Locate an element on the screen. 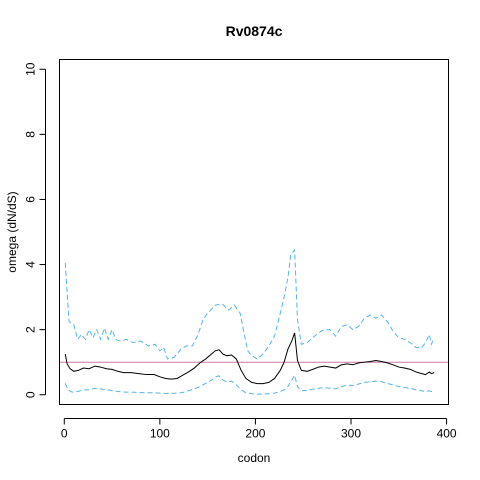 The width and height of the screenshot is (480, 480). y-tick-label: 0 is located at coordinates (31, 394).